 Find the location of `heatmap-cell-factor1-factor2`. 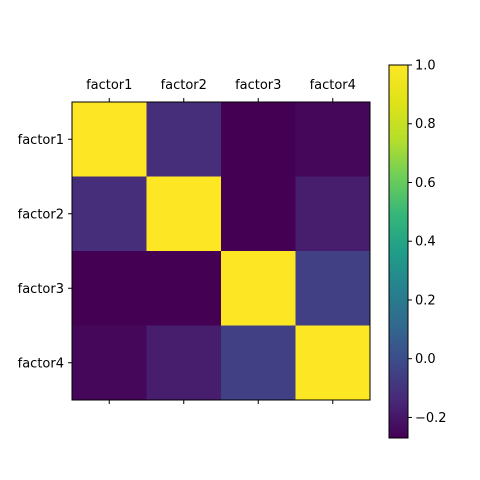

heatmap-cell-factor1-factor2 is located at coordinates (184, 139).